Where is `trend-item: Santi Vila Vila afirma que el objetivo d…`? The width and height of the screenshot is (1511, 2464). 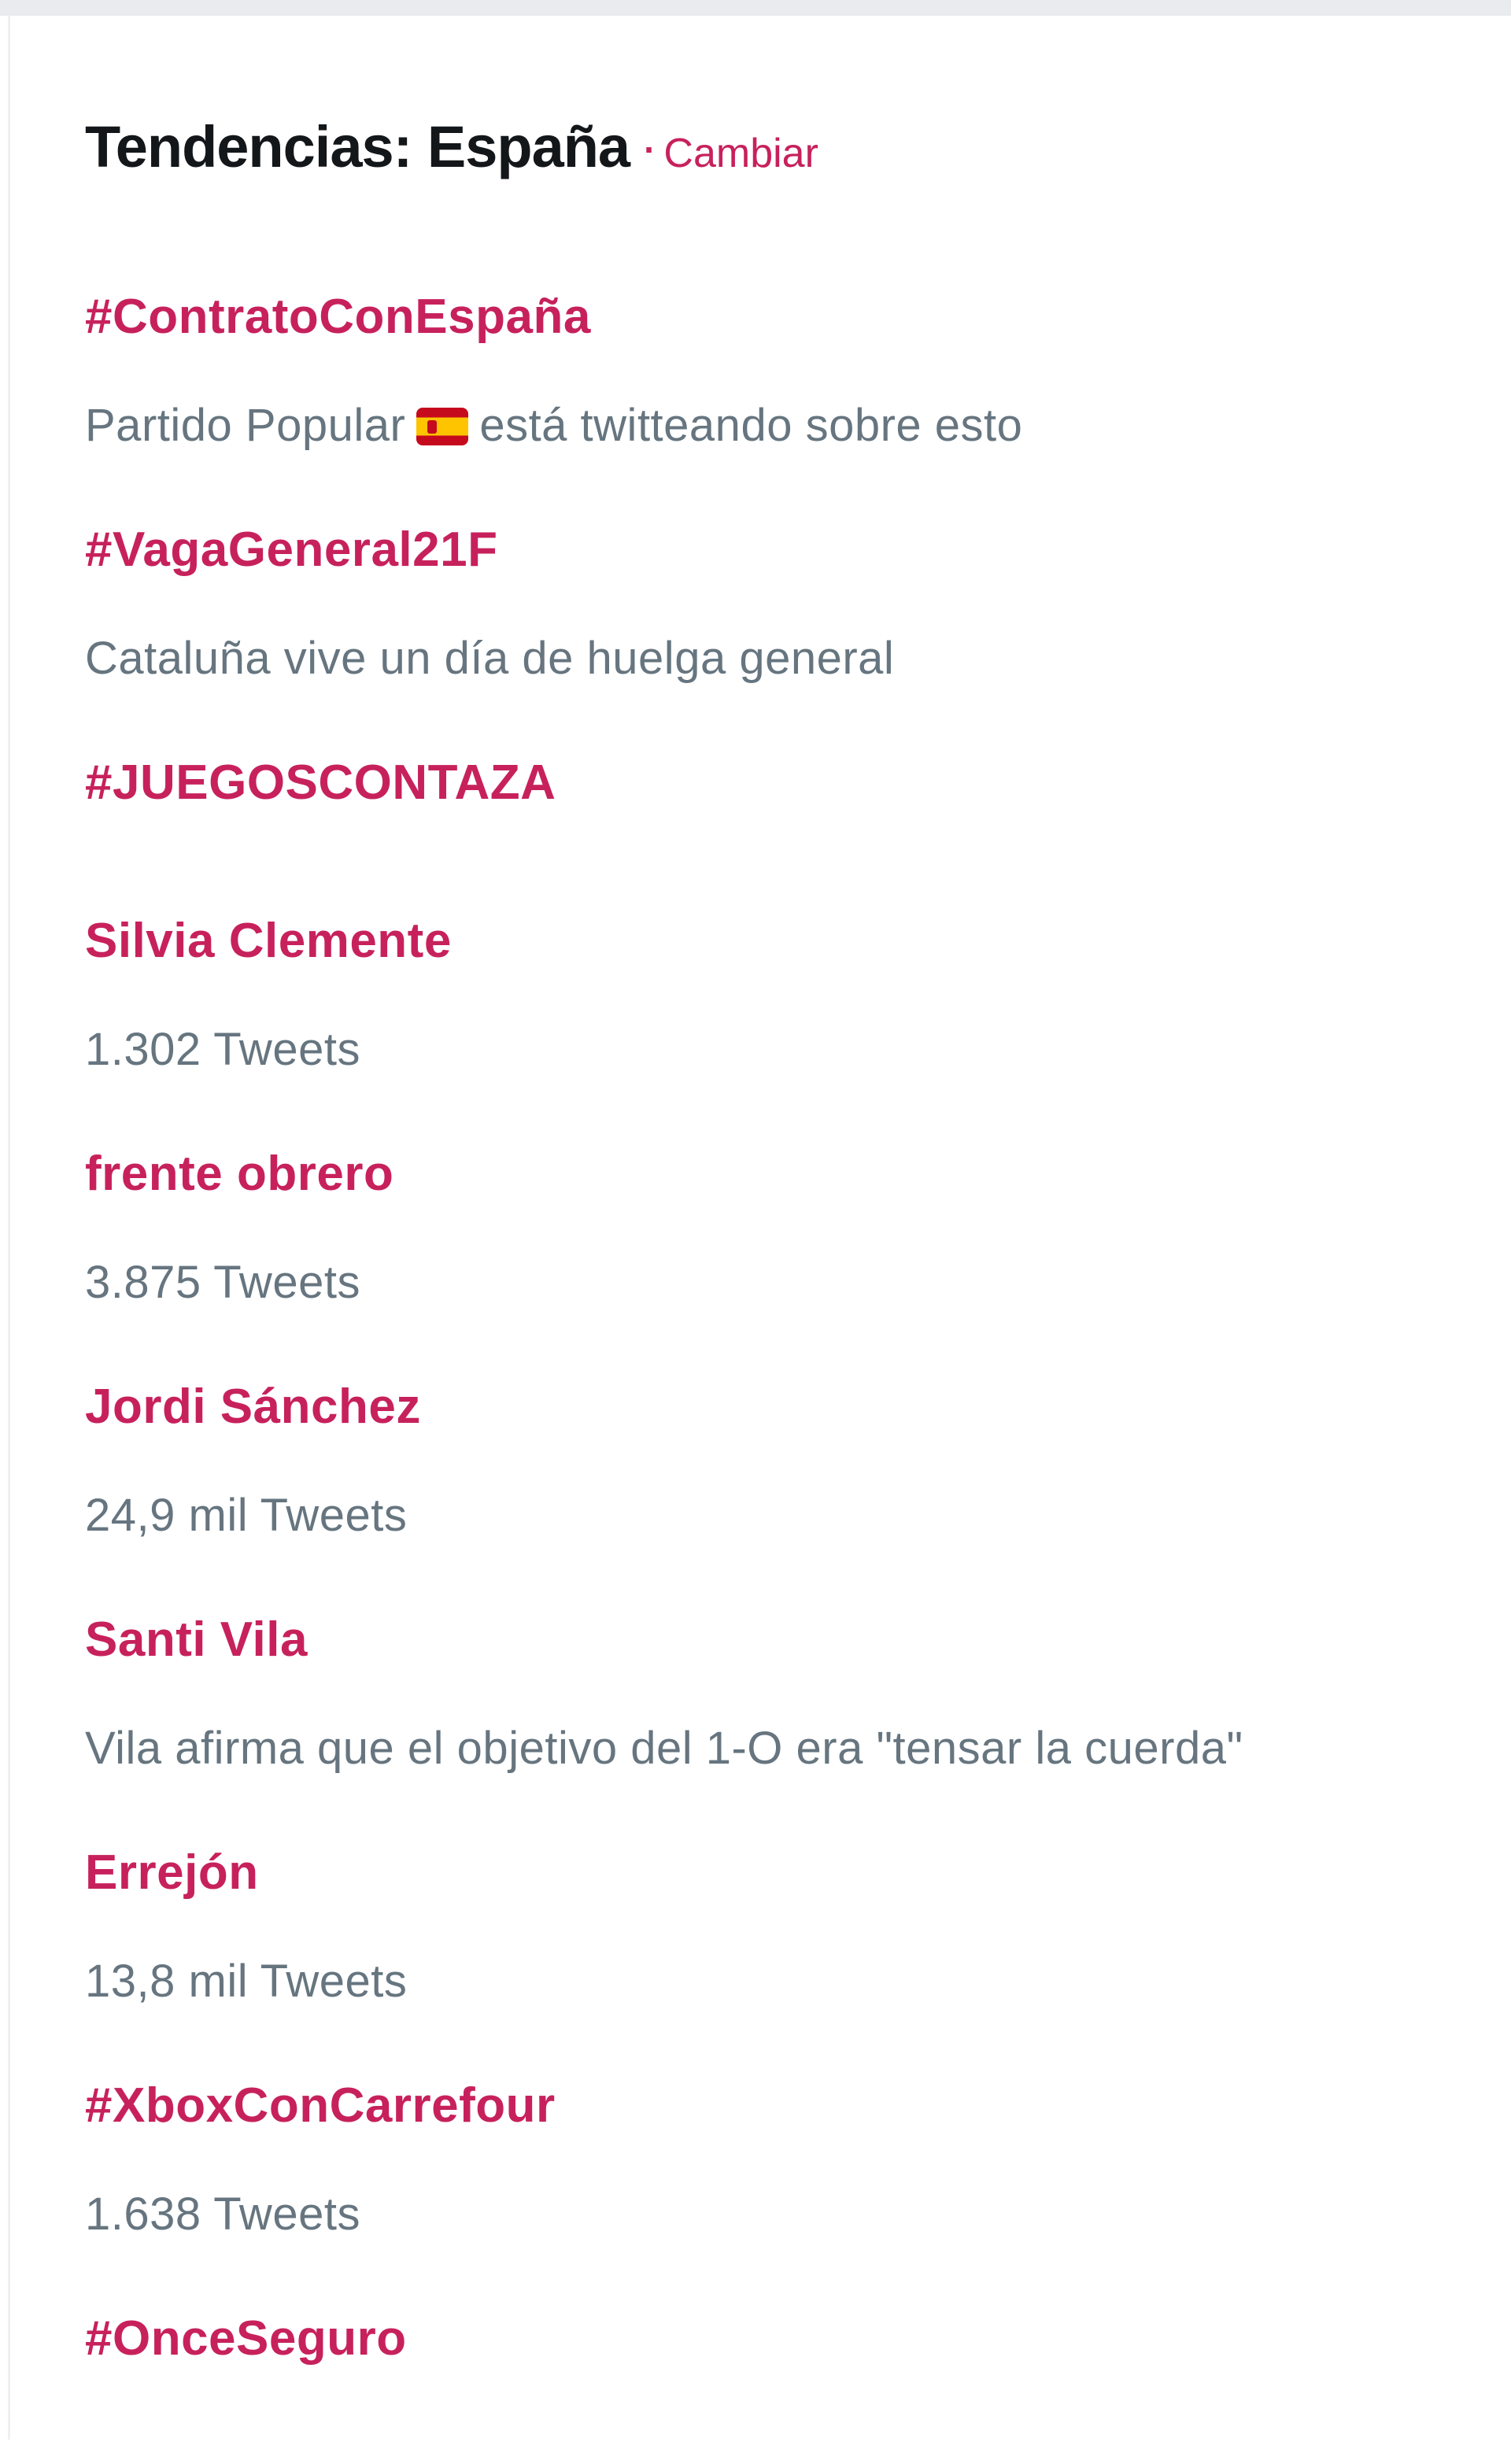
trend-item: Santi Vila Vila afirma que el objetivo d… is located at coordinates (760, 1700).